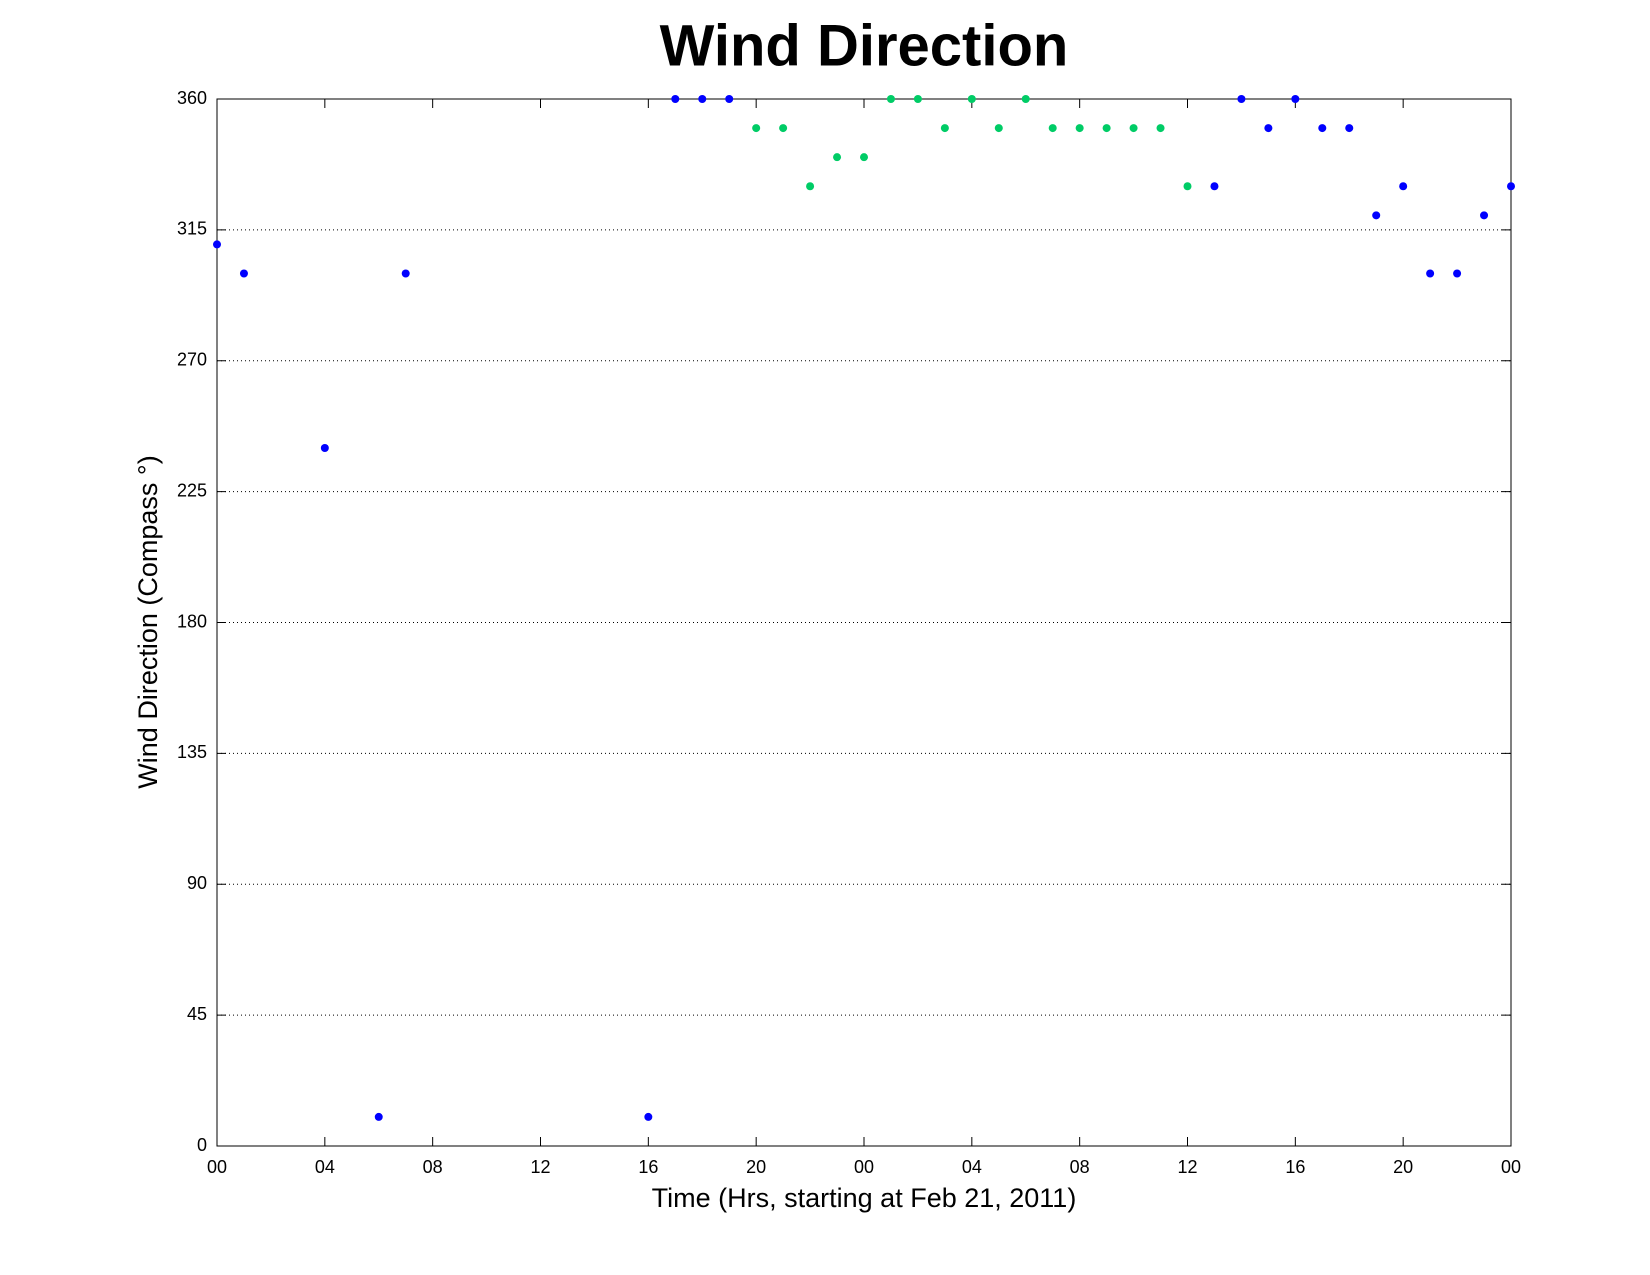 This screenshot has height=1275, width=1650. Describe the element at coordinates (192, 360) in the screenshot. I see `y-tick-label: 270` at that location.